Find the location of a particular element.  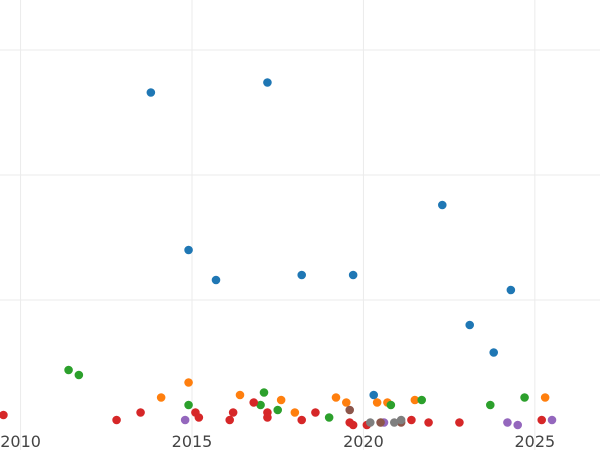

x-tick-label: 2020 is located at coordinates (363, 441).